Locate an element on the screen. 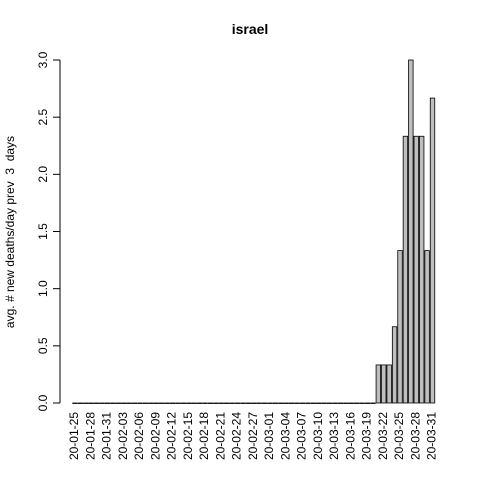 The width and height of the screenshot is (480, 480). x-tick-label: 20-02-15 is located at coordinates (188, 436).